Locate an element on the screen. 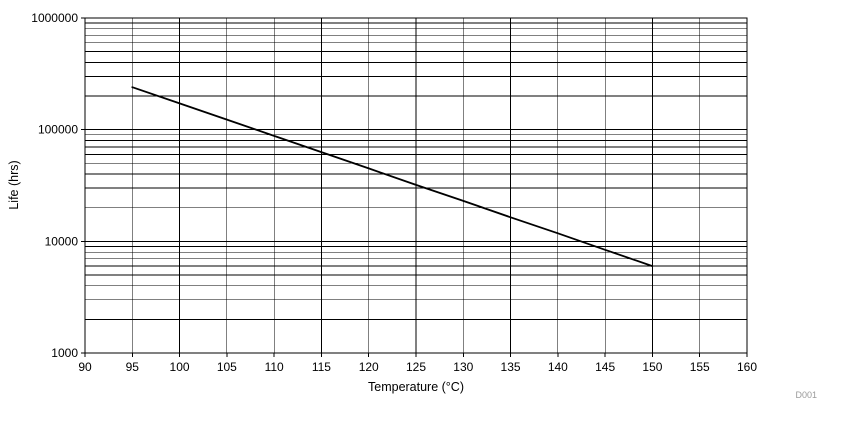  svg-text: 10000 is located at coordinates (62, 241).